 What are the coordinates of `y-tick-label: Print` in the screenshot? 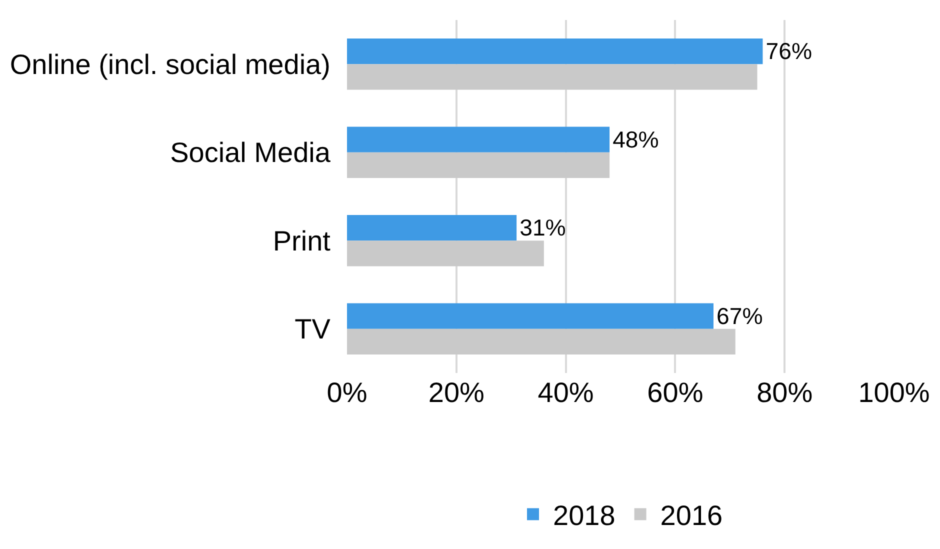 It's located at (309, 240).